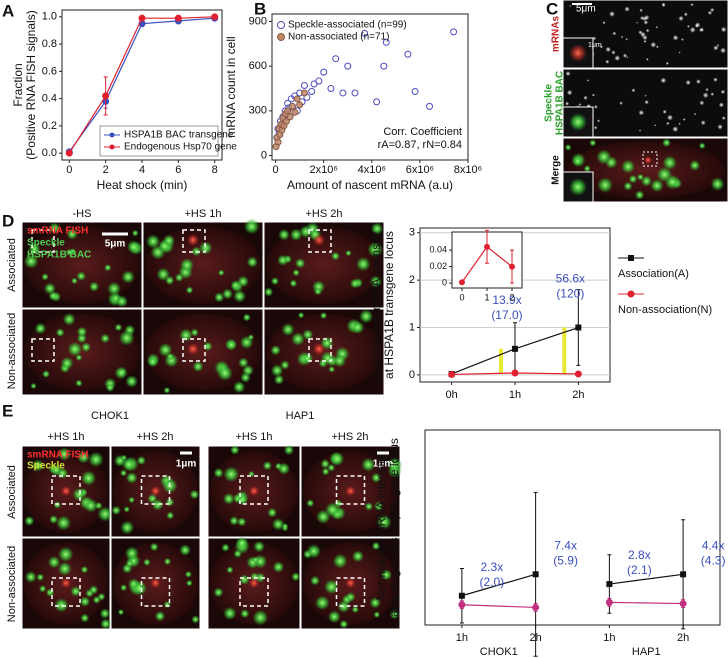 Image resolution: width=728 pixels, height=658 pixels. What do you see at coordinates (179, 135) in the screenshot?
I see `legend-label: HSPA1B BAC transgene` at bounding box center [179, 135].